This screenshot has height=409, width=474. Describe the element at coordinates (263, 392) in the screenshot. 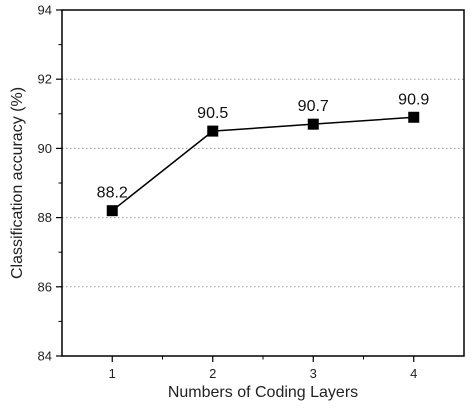

I see `x-axis-label: Numbers of Coding Layers` at that location.